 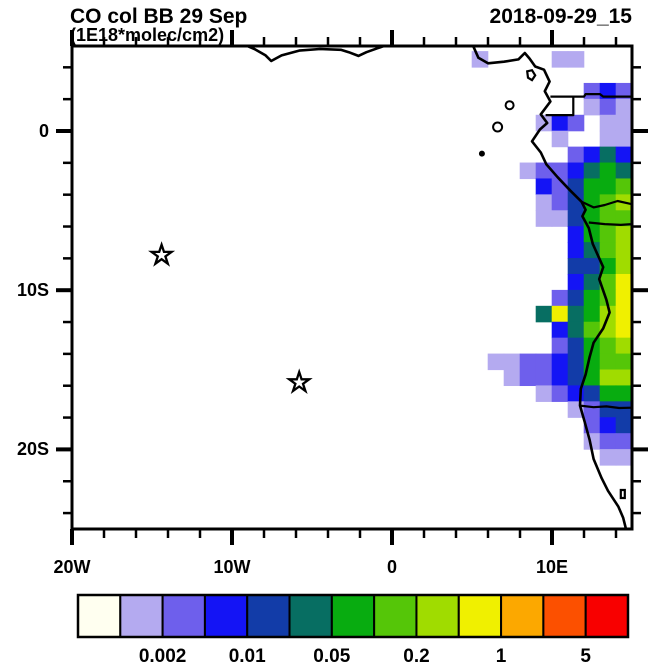 What do you see at coordinates (33, 449) in the screenshot?
I see `y-tick-label-20s: 20S` at bounding box center [33, 449].